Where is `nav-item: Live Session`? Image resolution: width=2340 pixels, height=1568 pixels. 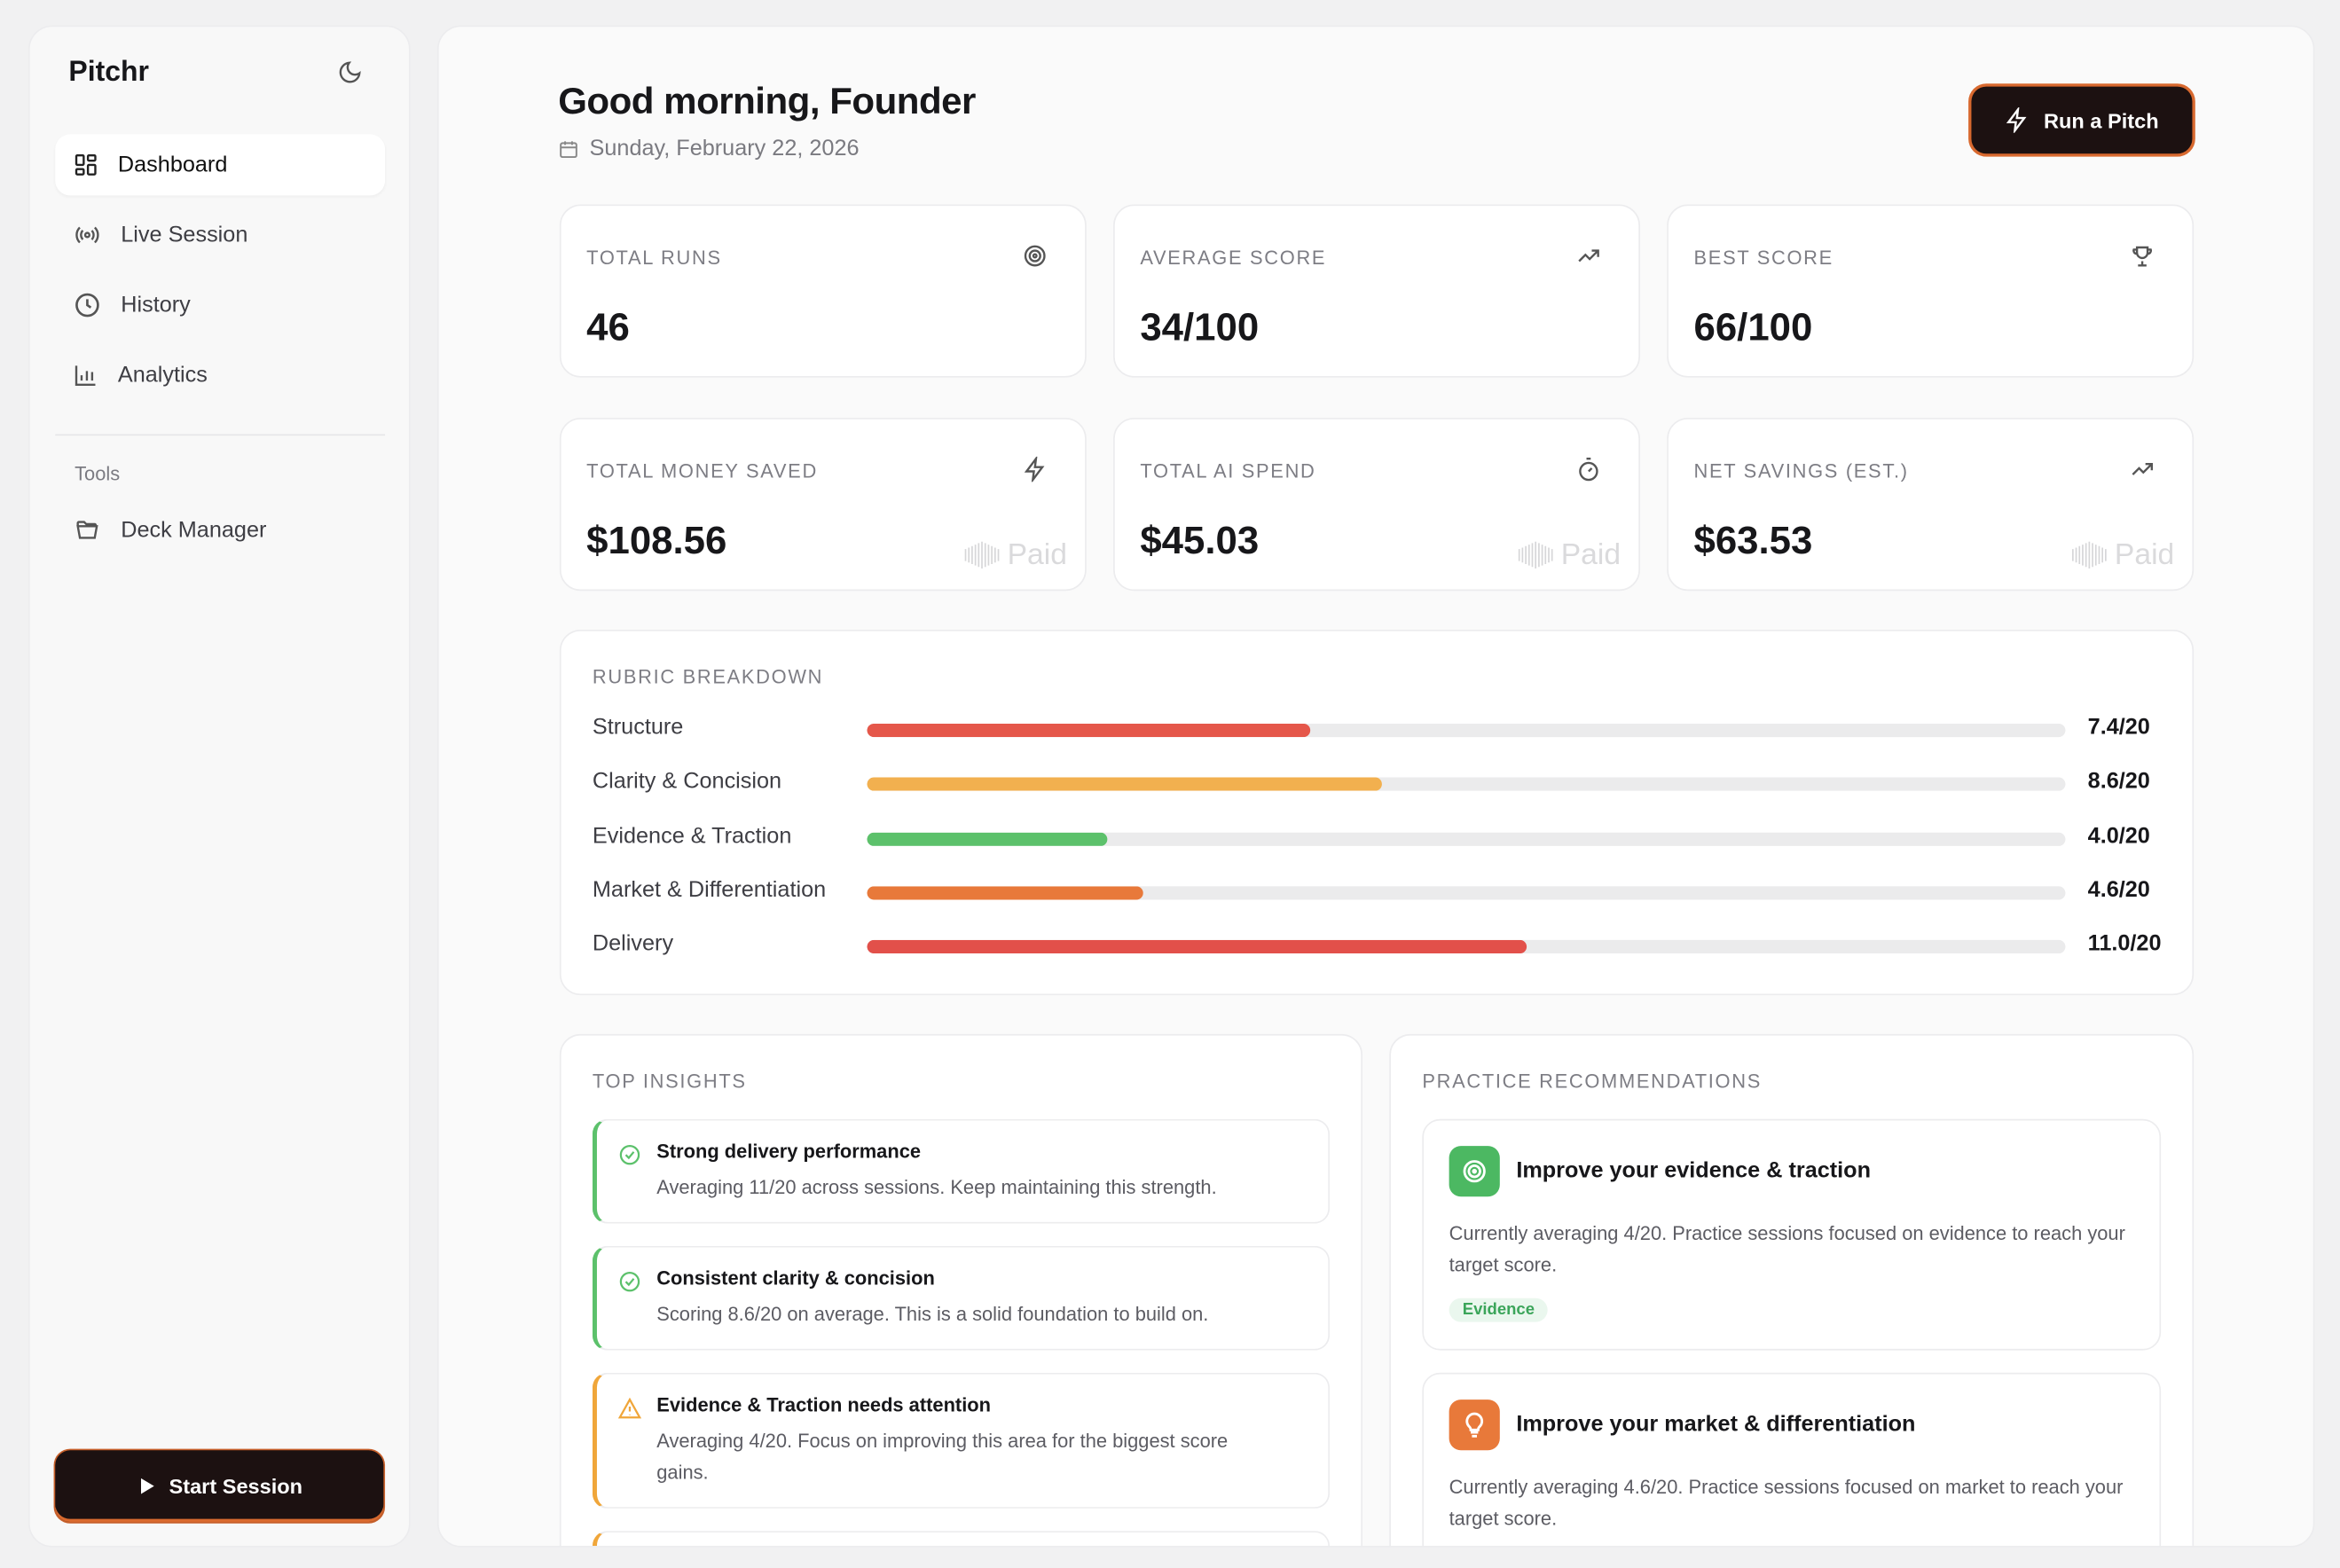 nav-item: Live Session is located at coordinates (220, 234).